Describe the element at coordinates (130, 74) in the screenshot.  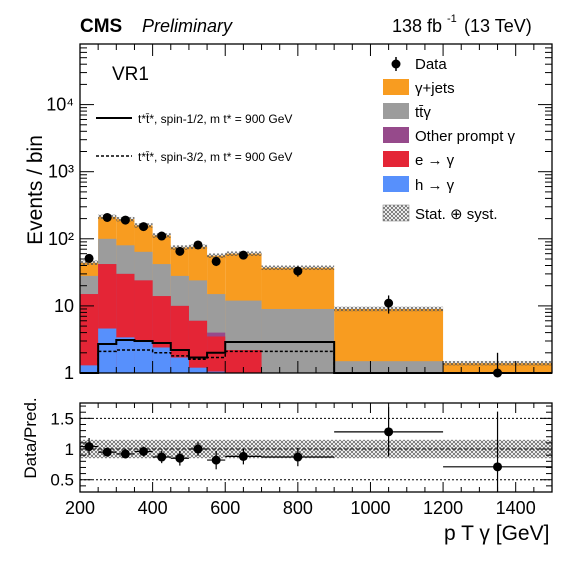
I see `region-label: VR1` at that location.